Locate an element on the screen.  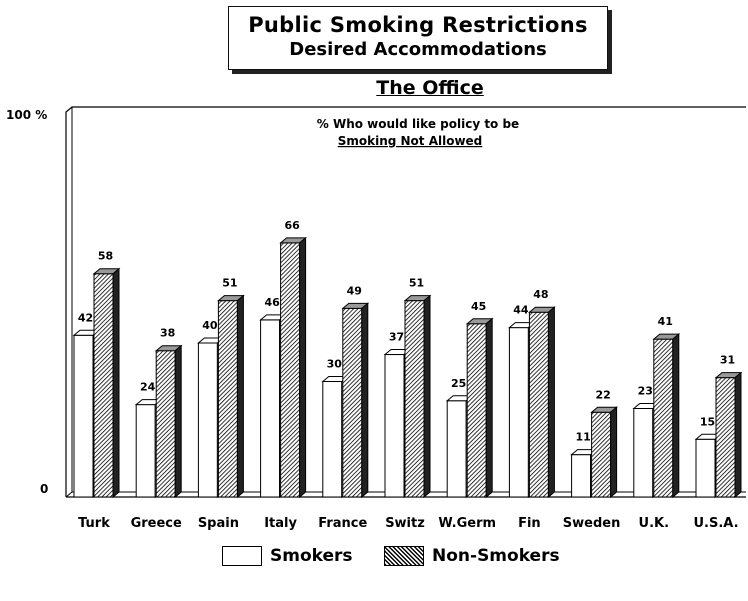
value-label-smokers-usa: 15 is located at coordinates (707, 421).